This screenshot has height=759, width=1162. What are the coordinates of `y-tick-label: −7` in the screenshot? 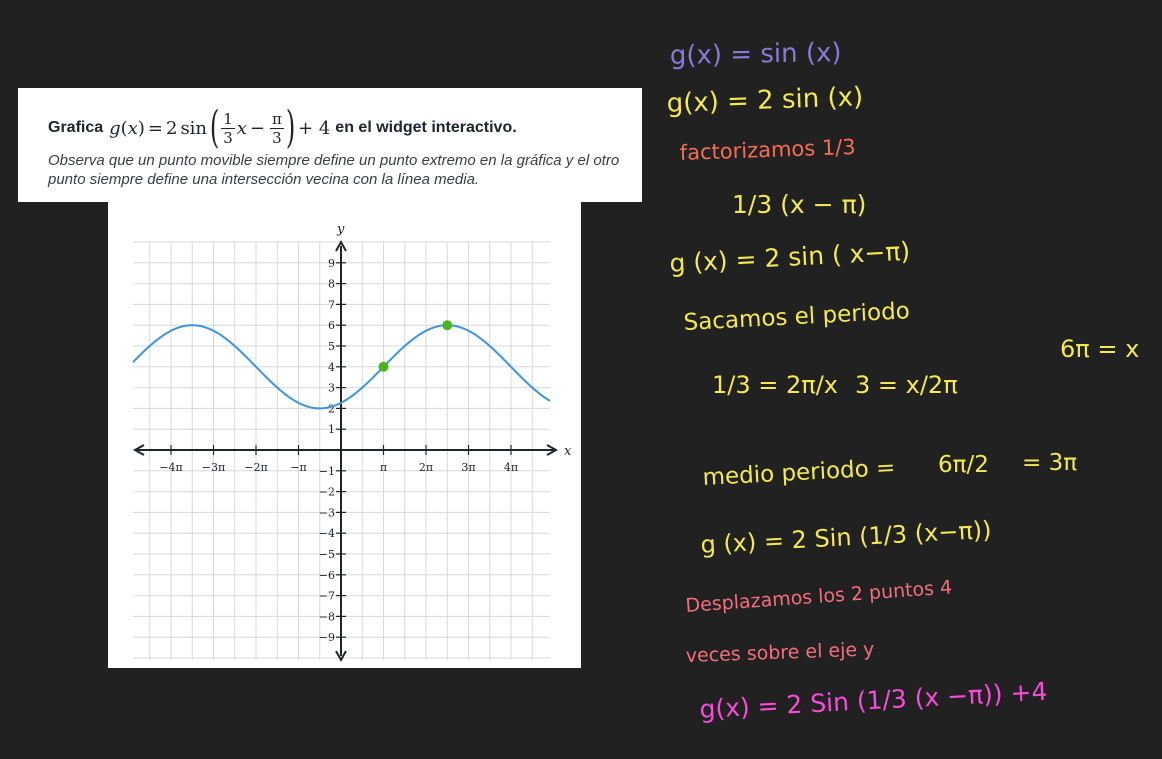 It's located at (327, 596).